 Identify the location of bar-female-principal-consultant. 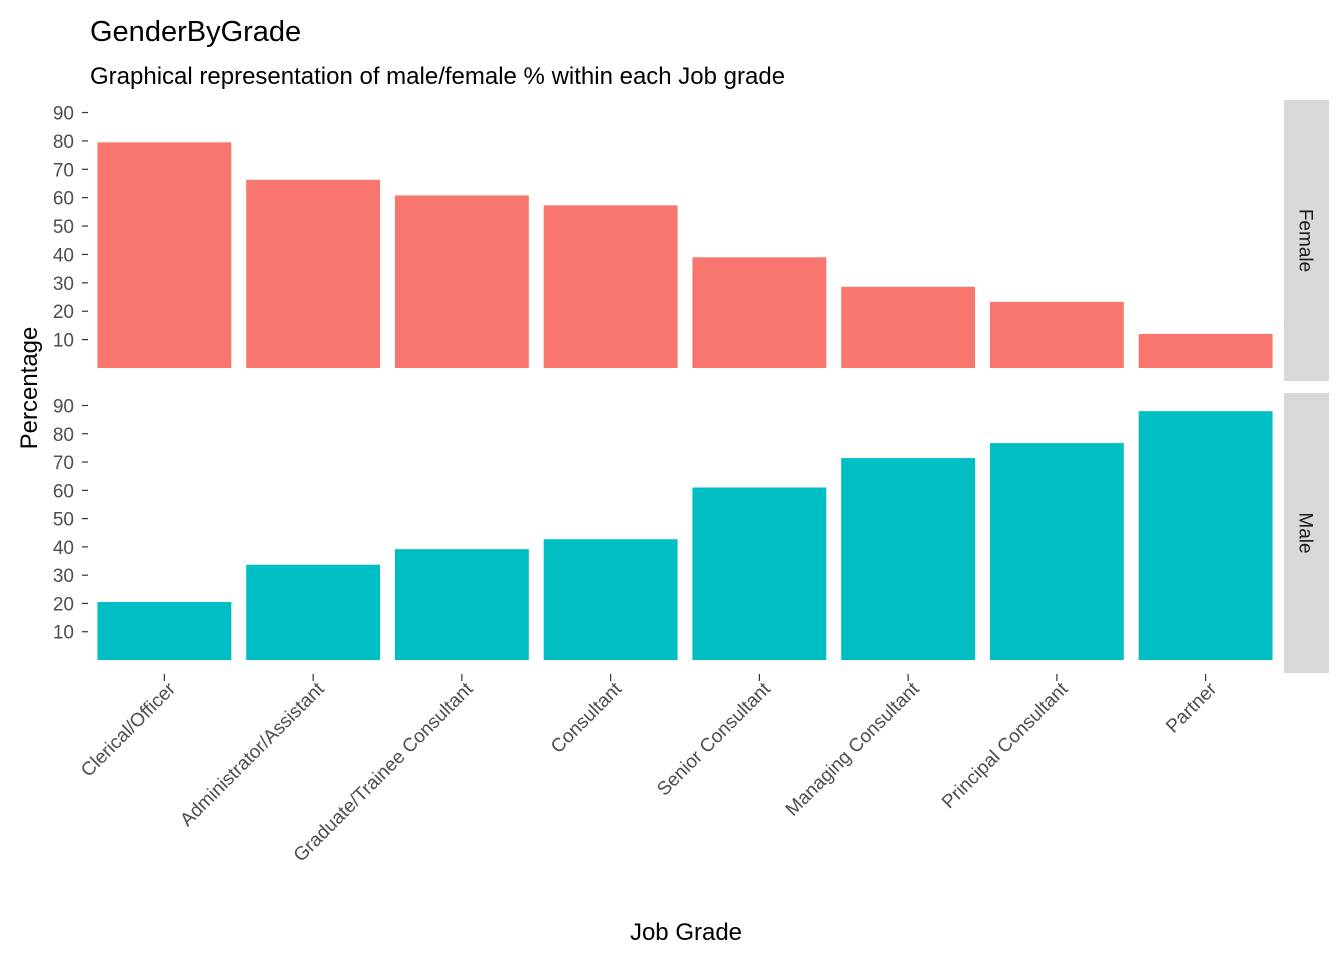
(1056, 334).